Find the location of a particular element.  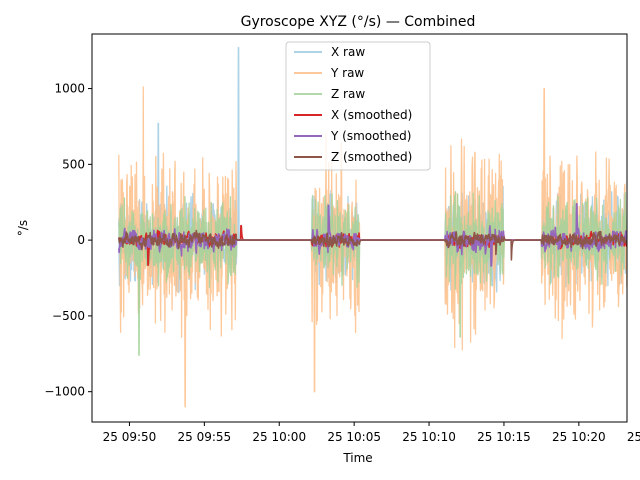

y-tick-label: −500 is located at coordinates (68, 316).